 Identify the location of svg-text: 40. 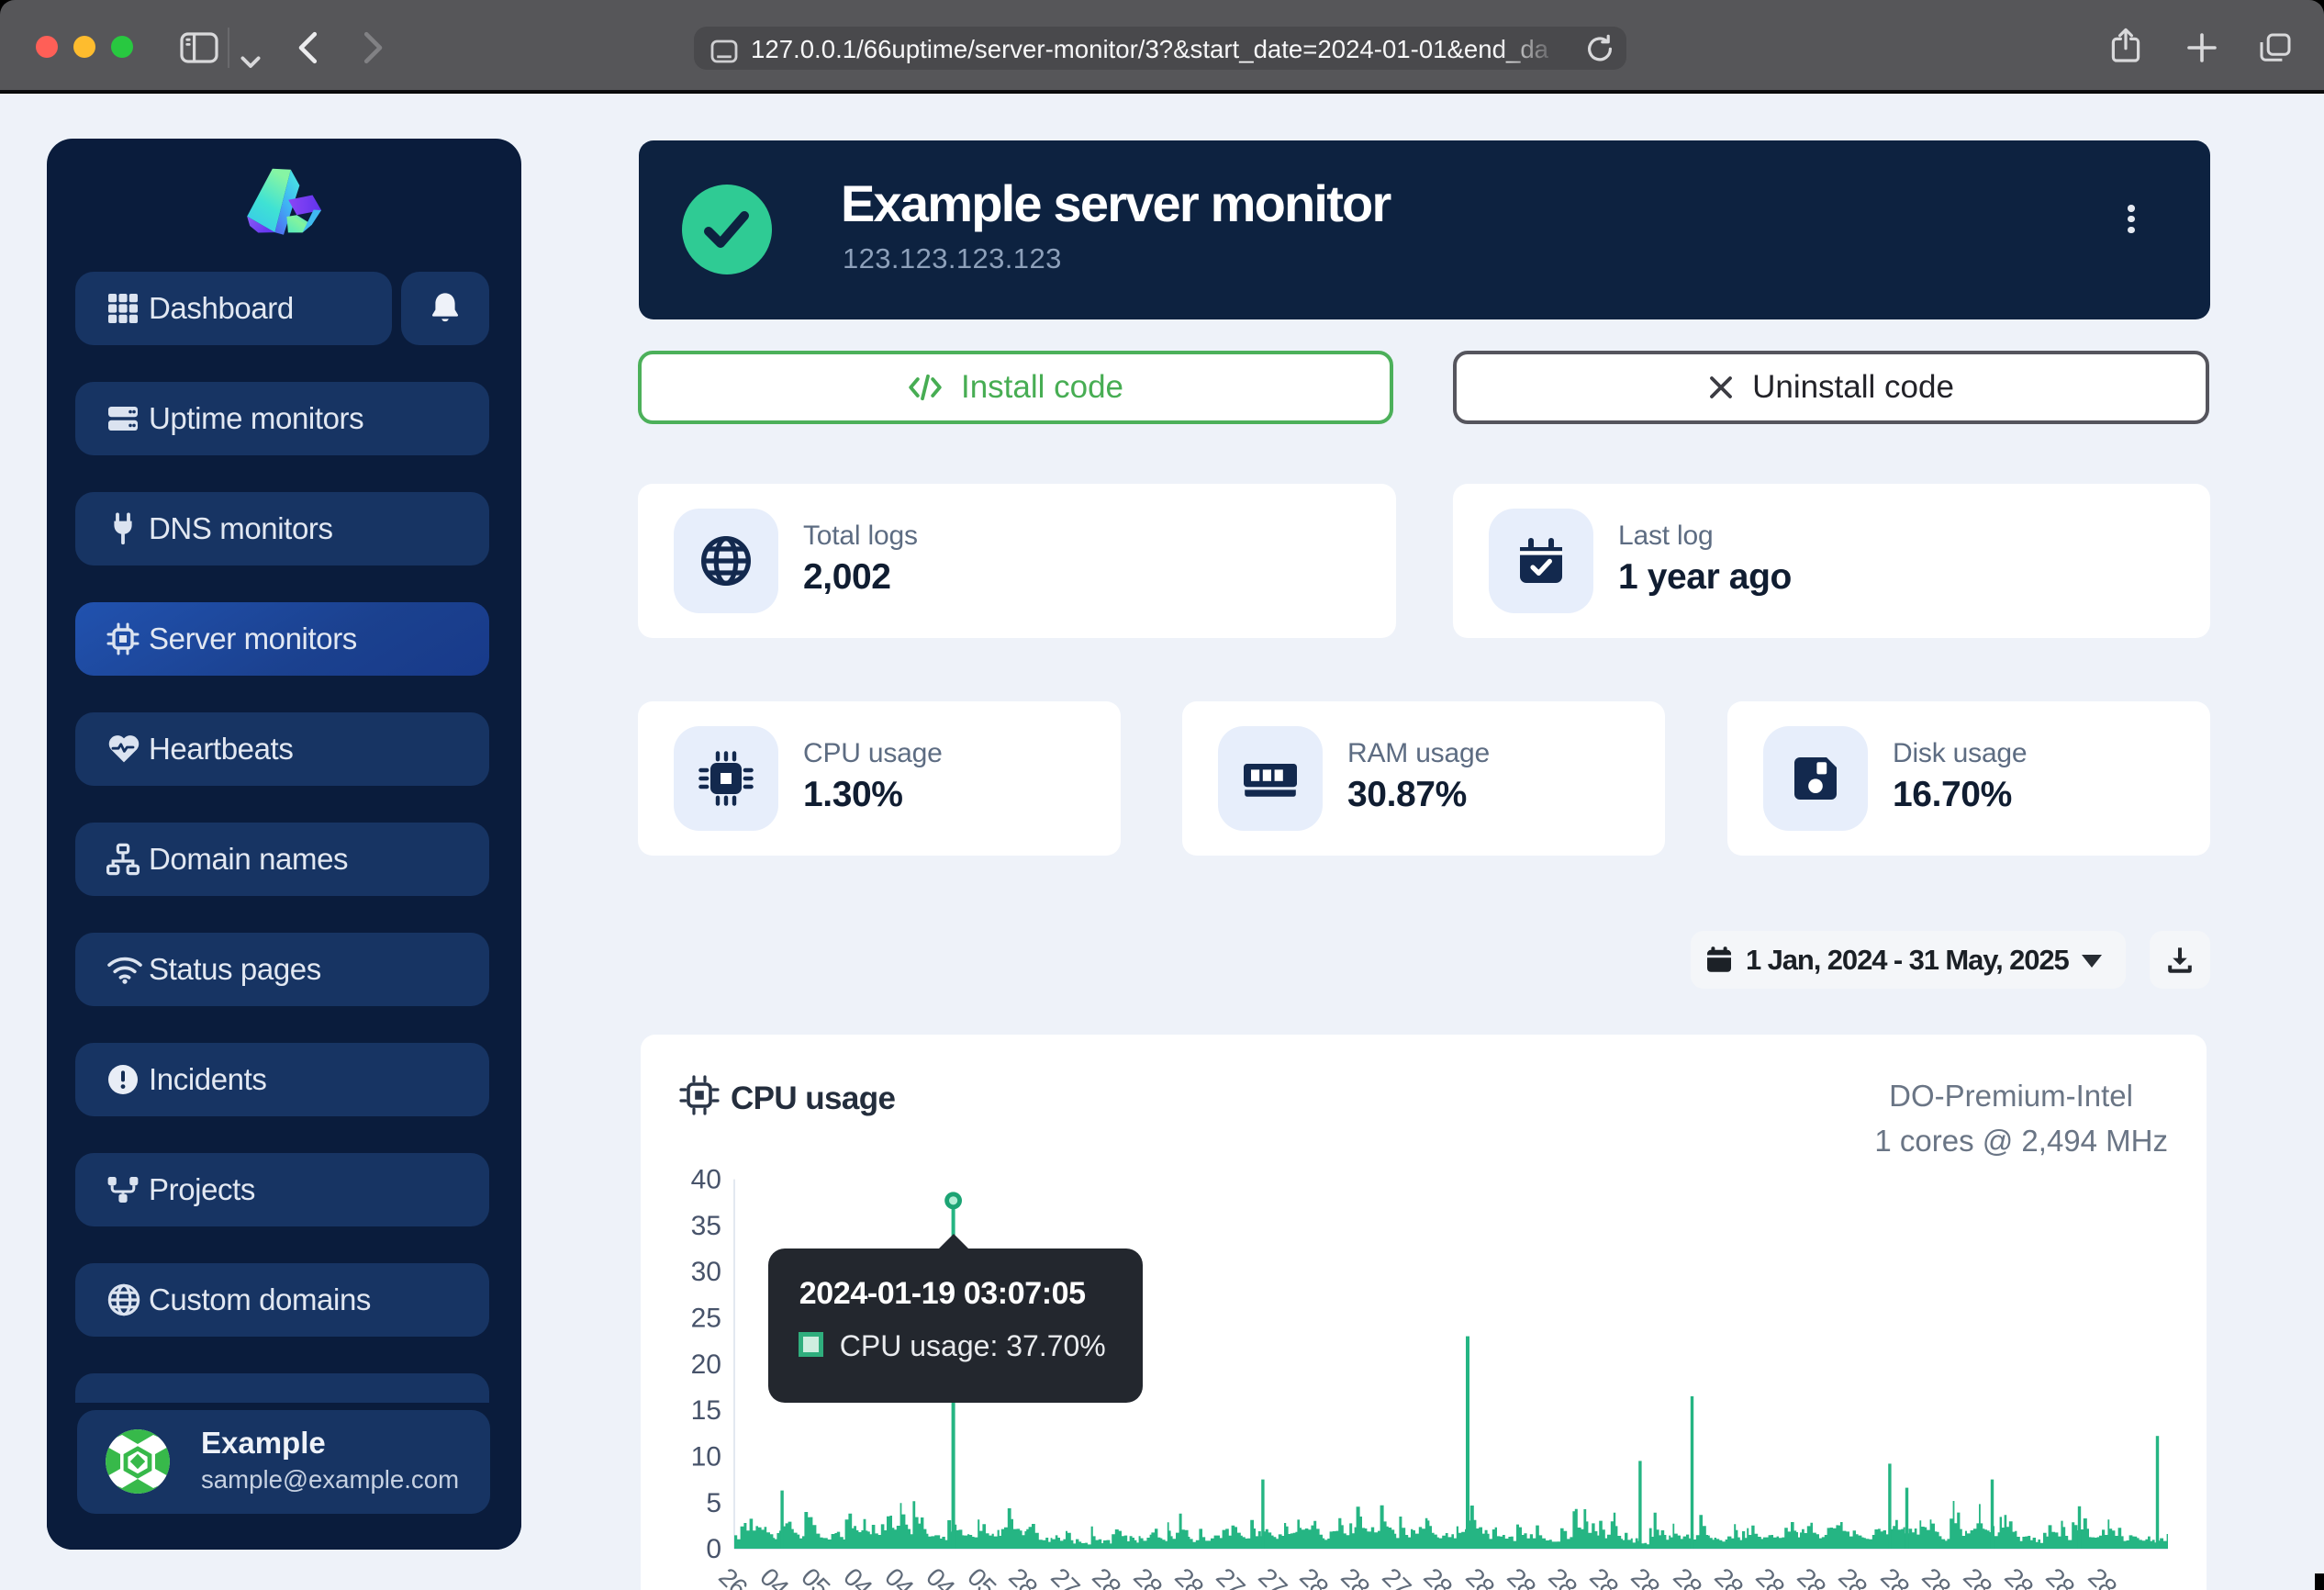
(706, 1180).